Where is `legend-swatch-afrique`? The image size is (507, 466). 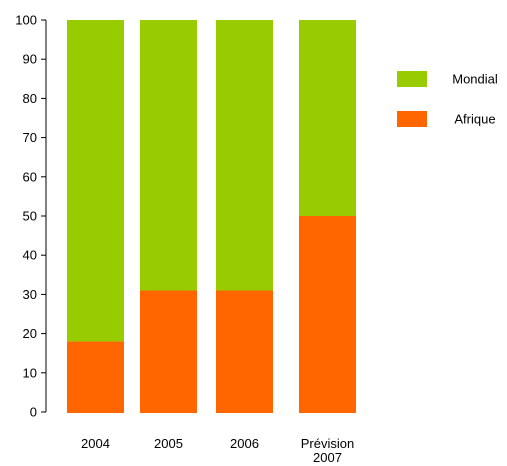 legend-swatch-afrique is located at coordinates (412, 119).